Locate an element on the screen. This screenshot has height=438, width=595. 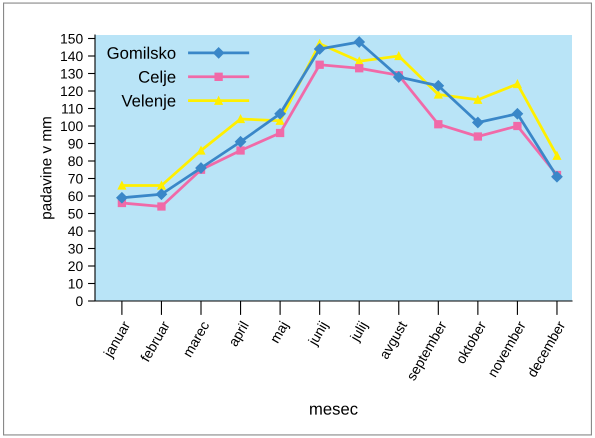
y-axis-title: padavine v mm is located at coordinates (47, 168).